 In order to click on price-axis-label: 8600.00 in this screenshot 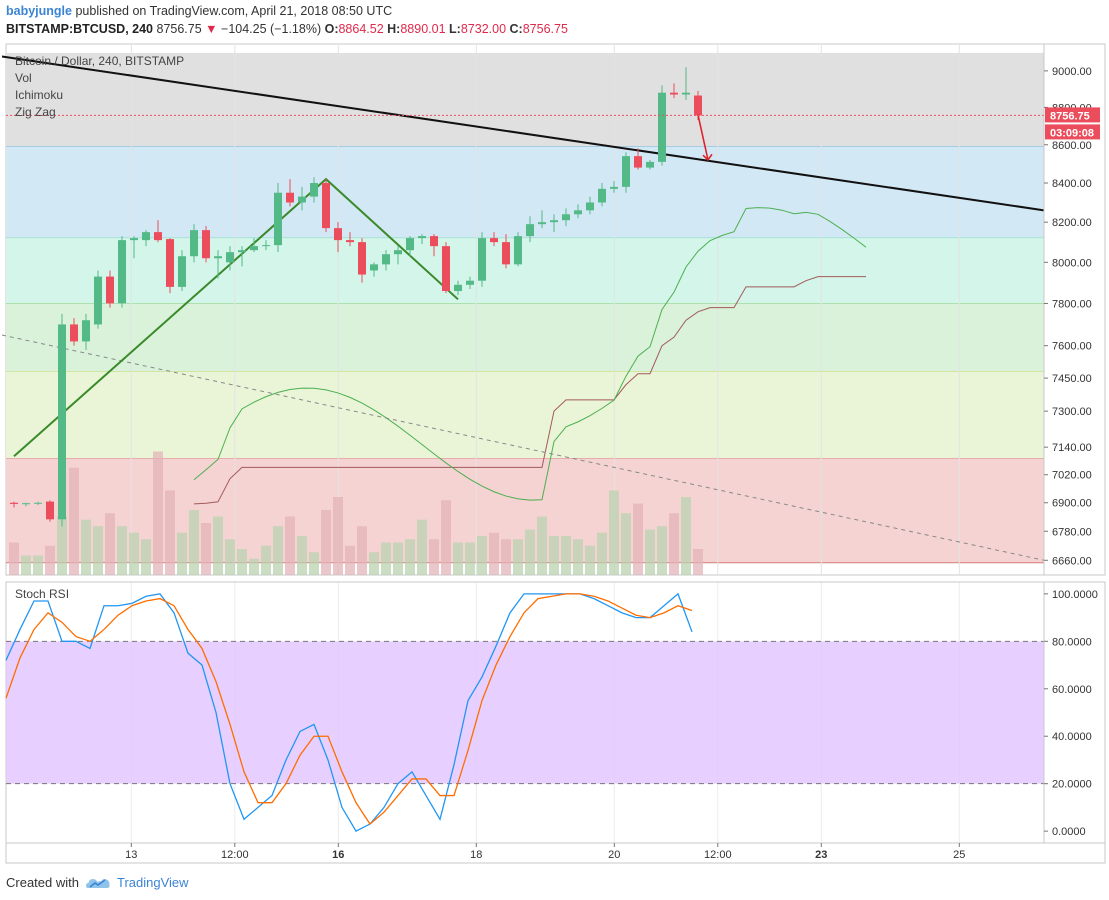, I will do `click(1072, 146)`.